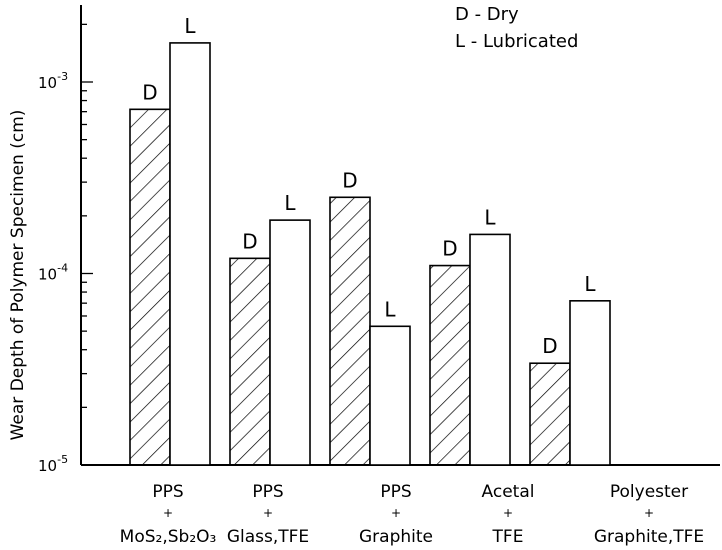 The width and height of the screenshot is (722, 550). What do you see at coordinates (649, 537) in the screenshot?
I see `x-tick-label-components: Graphite,TFE` at bounding box center [649, 537].